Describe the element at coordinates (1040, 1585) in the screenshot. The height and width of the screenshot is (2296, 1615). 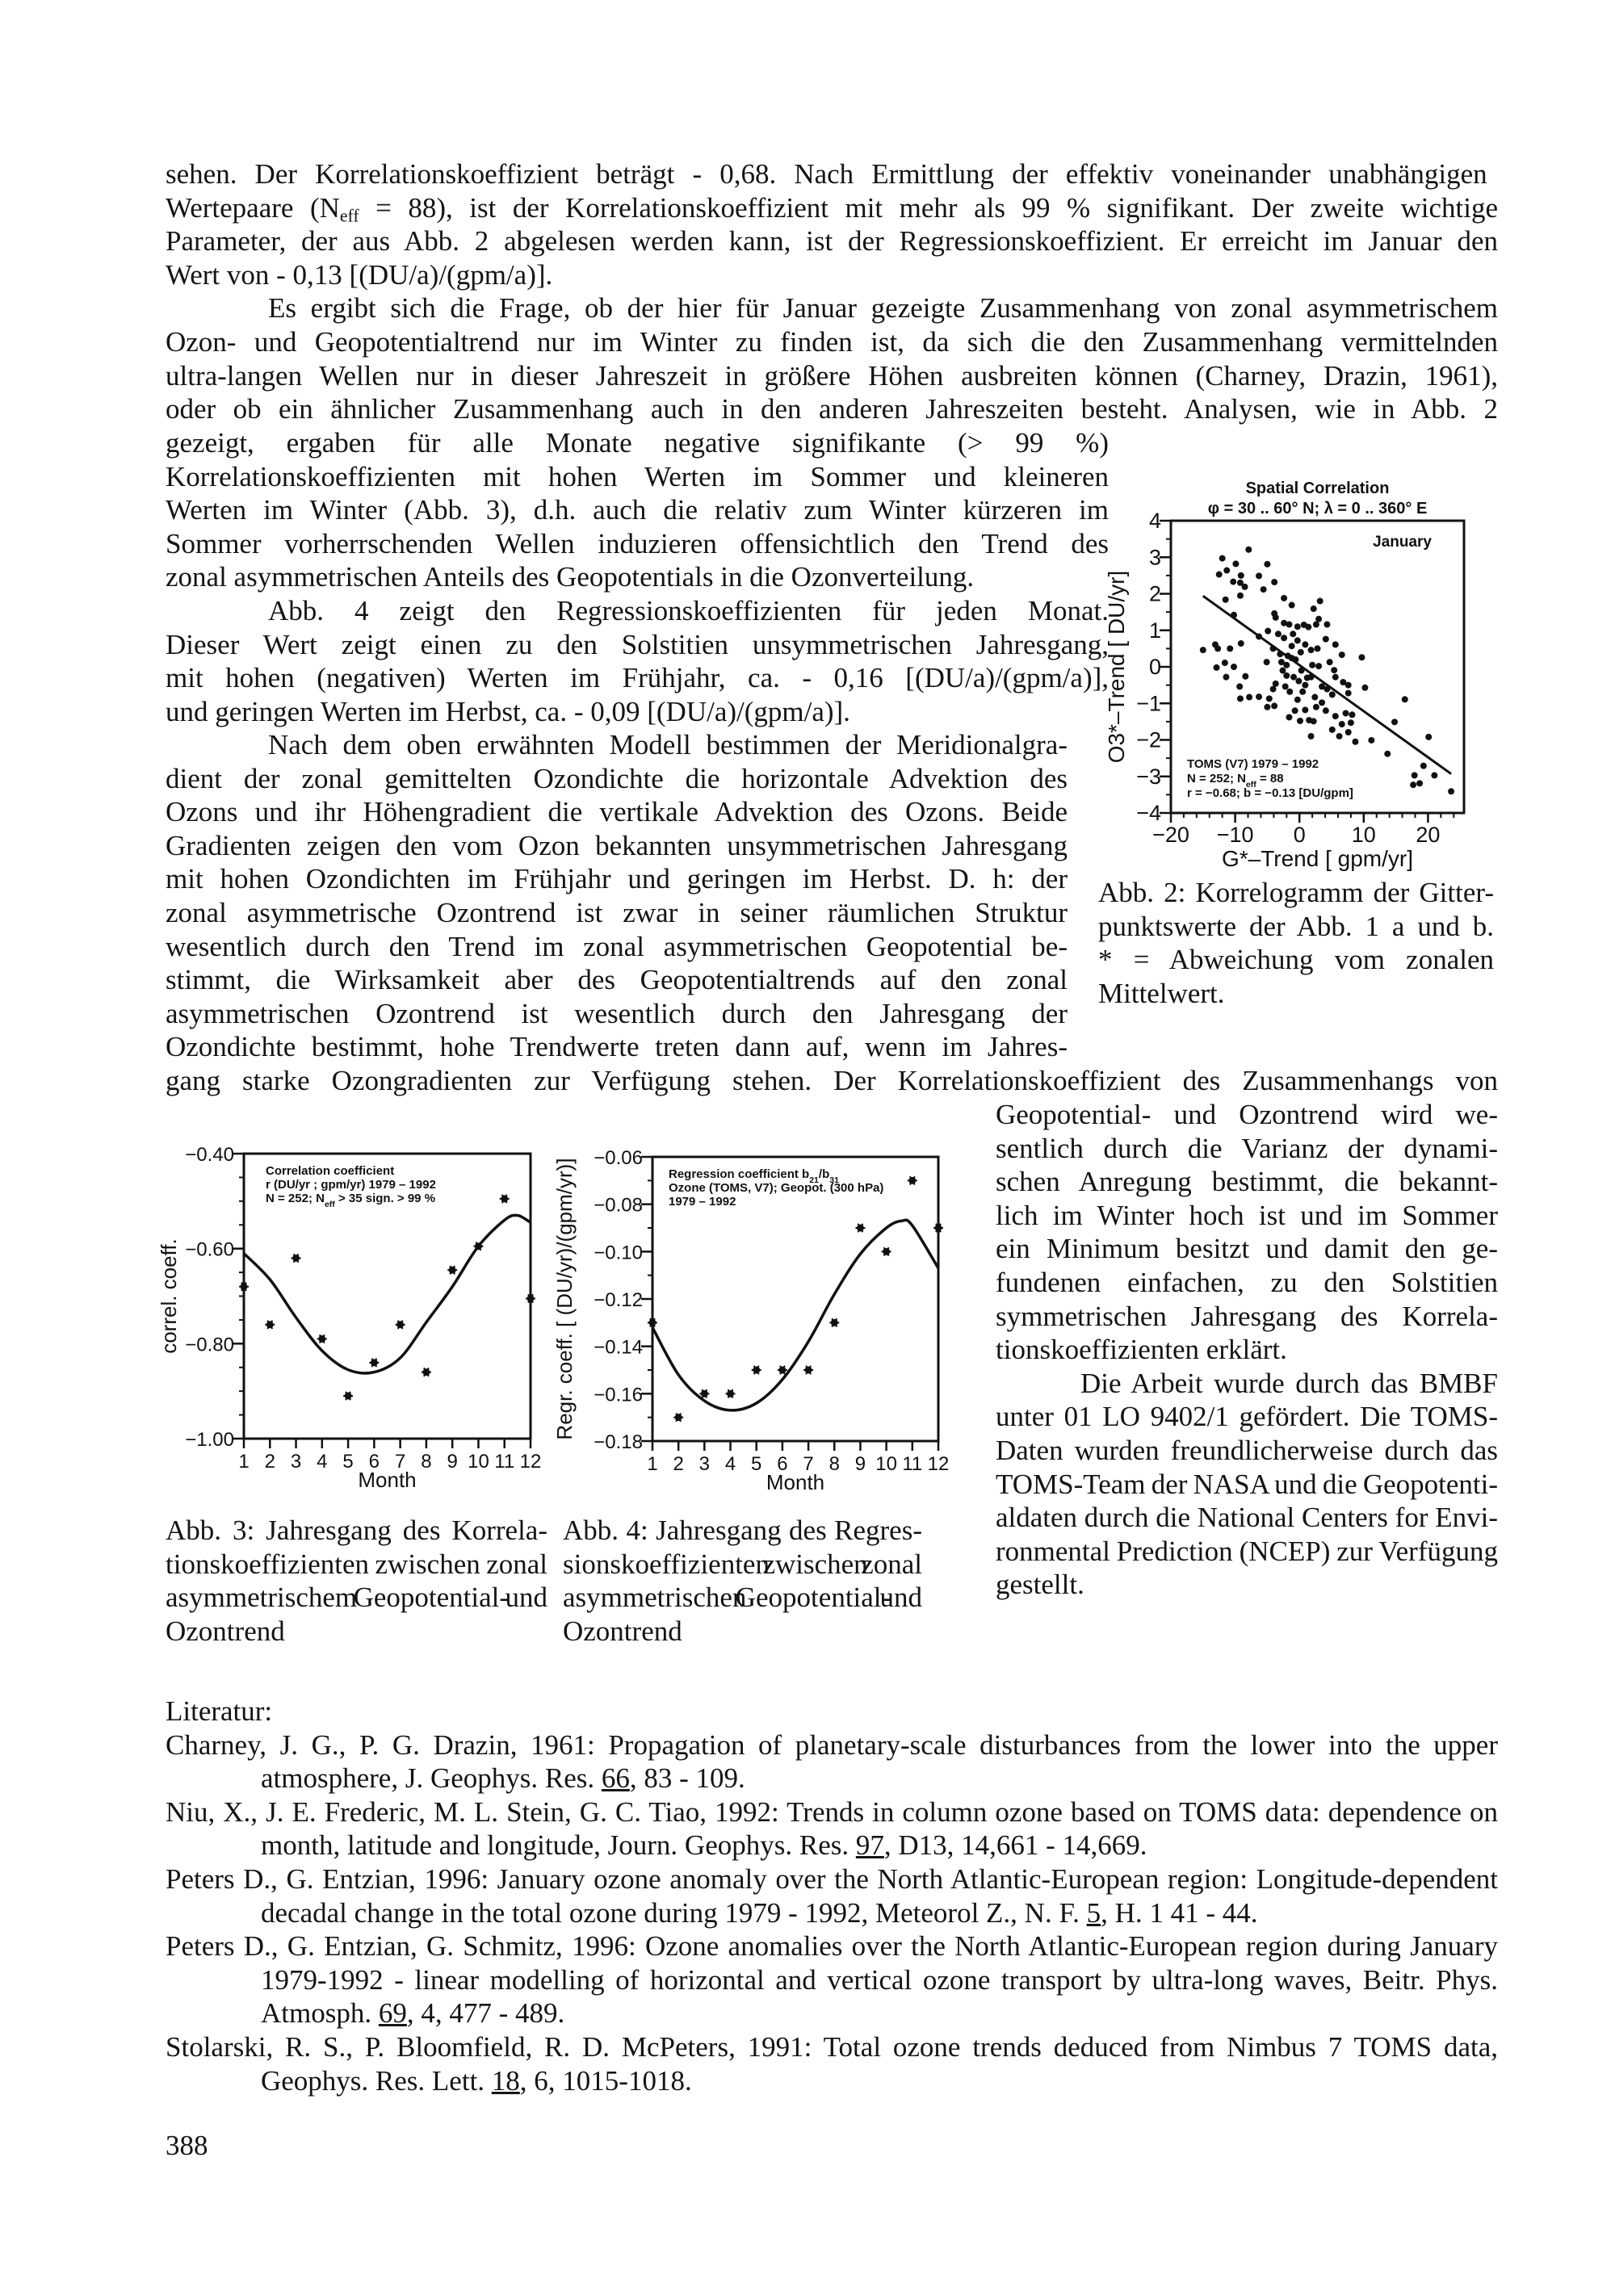
I see `line-text: gestellt.` at that location.